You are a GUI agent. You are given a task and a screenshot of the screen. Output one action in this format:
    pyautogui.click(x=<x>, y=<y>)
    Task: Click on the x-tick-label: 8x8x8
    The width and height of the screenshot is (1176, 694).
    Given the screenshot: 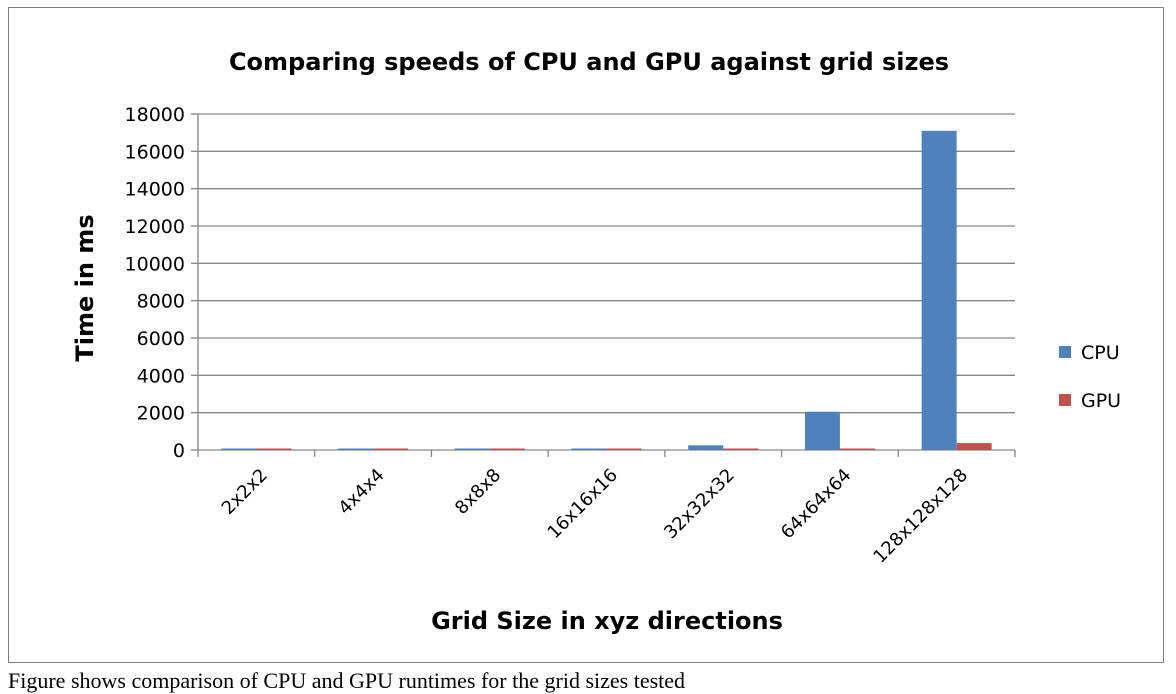 What is the action you would take?
    pyautogui.click(x=478, y=492)
    